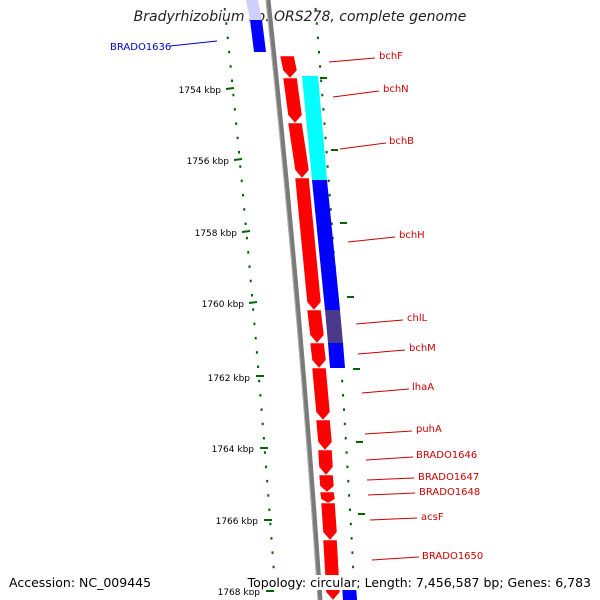  I want to click on gene-brado1636, so click(256, 26).